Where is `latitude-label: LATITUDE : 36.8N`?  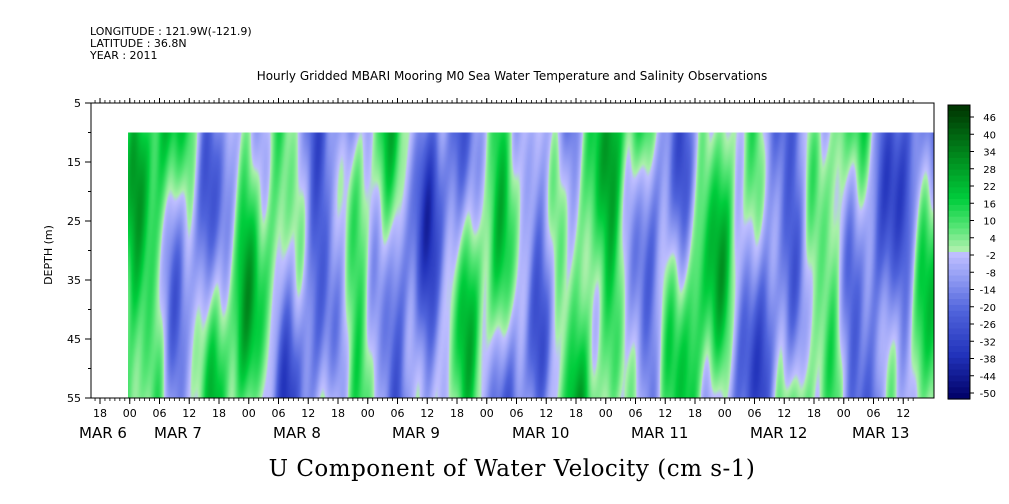 latitude-label: LATITUDE : 36.8N is located at coordinates (138, 43).